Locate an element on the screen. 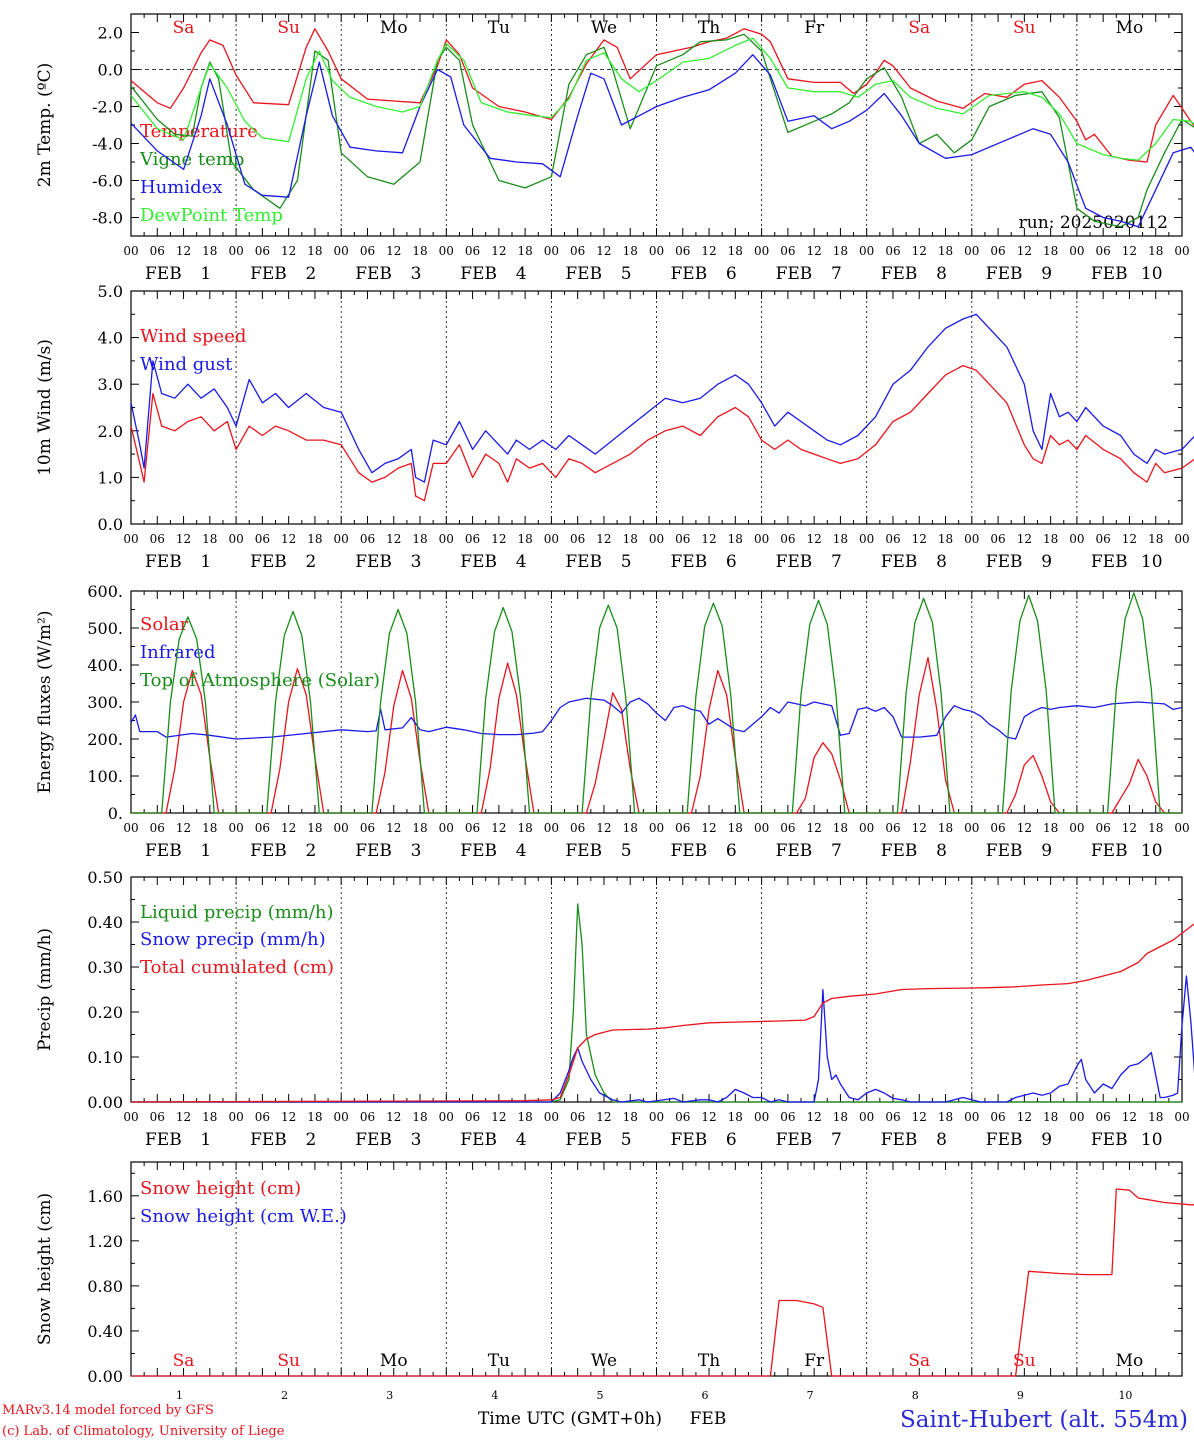  day-number-bottom: 9 is located at coordinates (1020, 1395).